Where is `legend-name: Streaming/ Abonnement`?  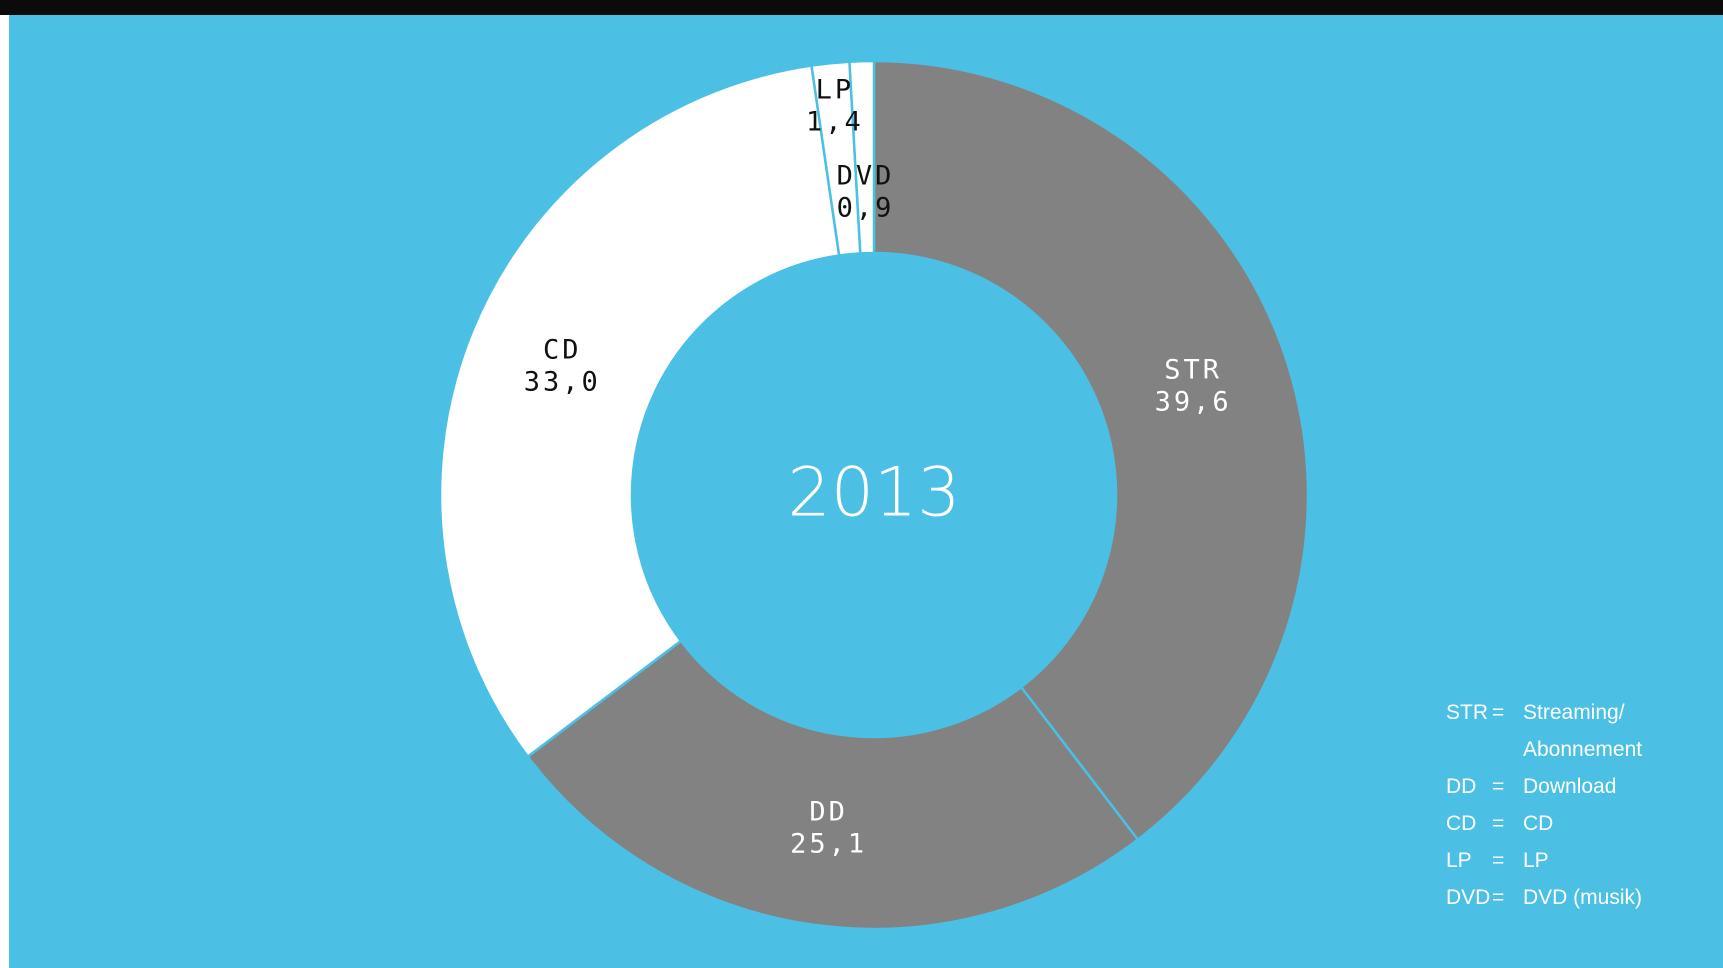
legend-name: Streaming/ Abonnement is located at coordinates (1583, 731).